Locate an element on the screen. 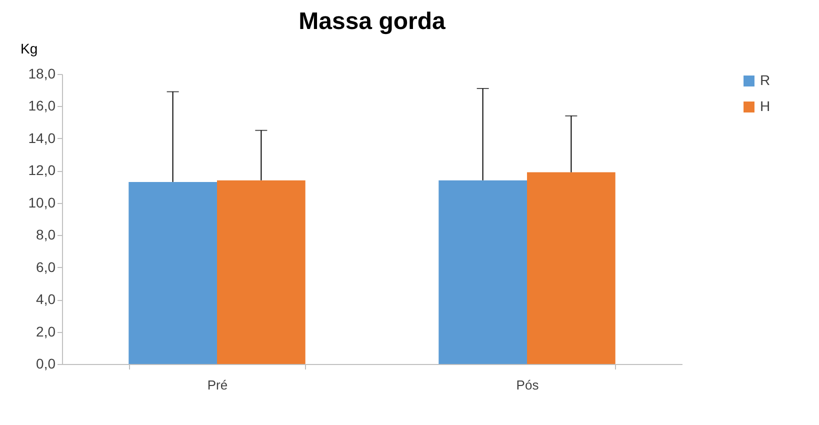 Image resolution: width=819 pixels, height=425 pixels. y-tick-label: 12,0 is located at coordinates (42, 170).